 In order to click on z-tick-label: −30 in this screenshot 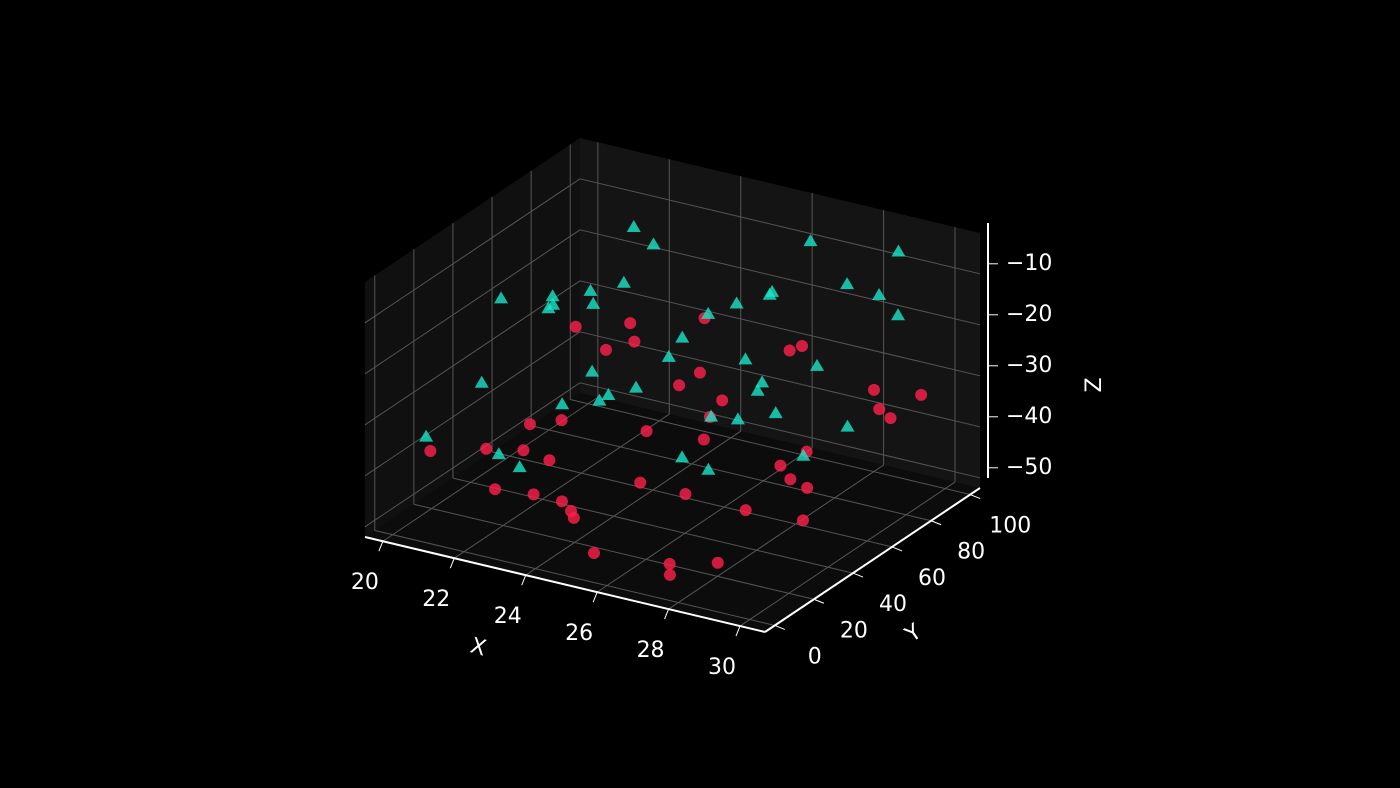, I will do `click(1029, 365)`.